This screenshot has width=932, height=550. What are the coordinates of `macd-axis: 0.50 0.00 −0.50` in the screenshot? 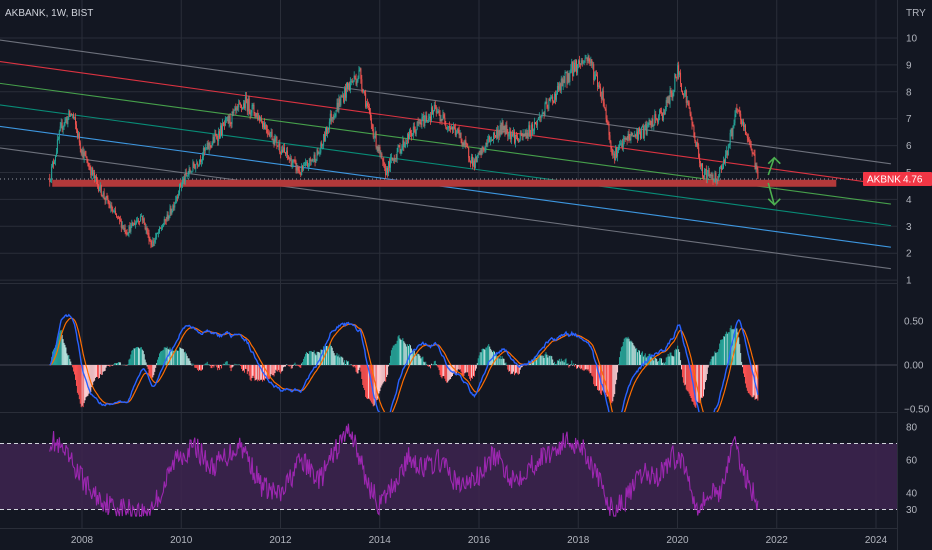 It's located at (917, 366).